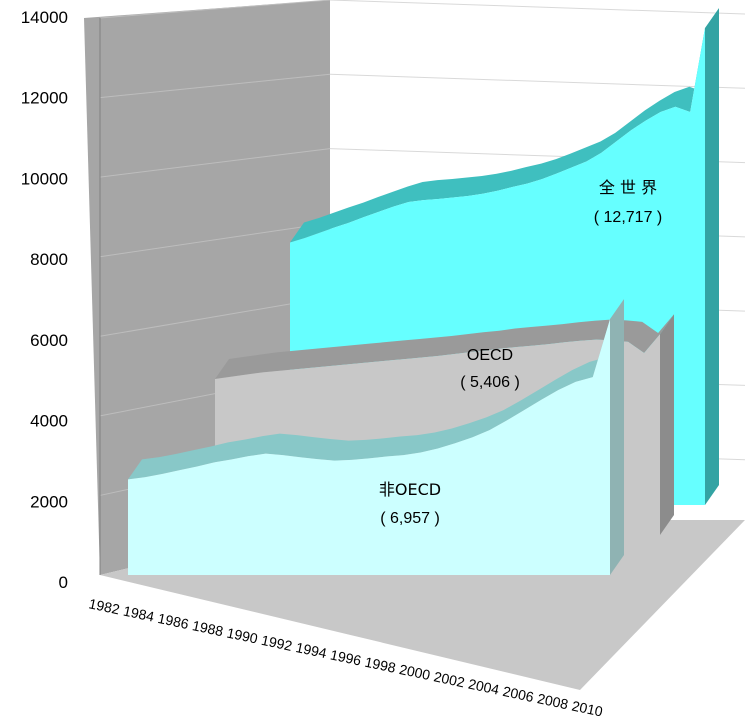 This screenshot has height=726, width=746. Describe the element at coordinates (311, 650) in the screenshot. I see `x-tick-label: 1994` at that location.